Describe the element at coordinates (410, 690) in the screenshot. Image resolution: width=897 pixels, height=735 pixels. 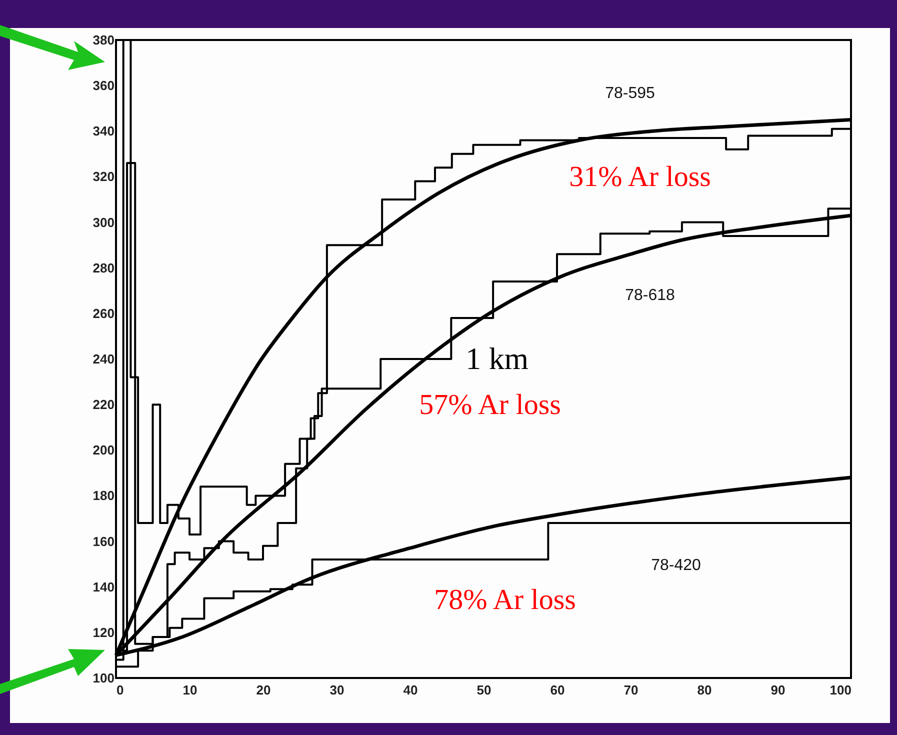
I see `x-tick-label: 40` at that location.